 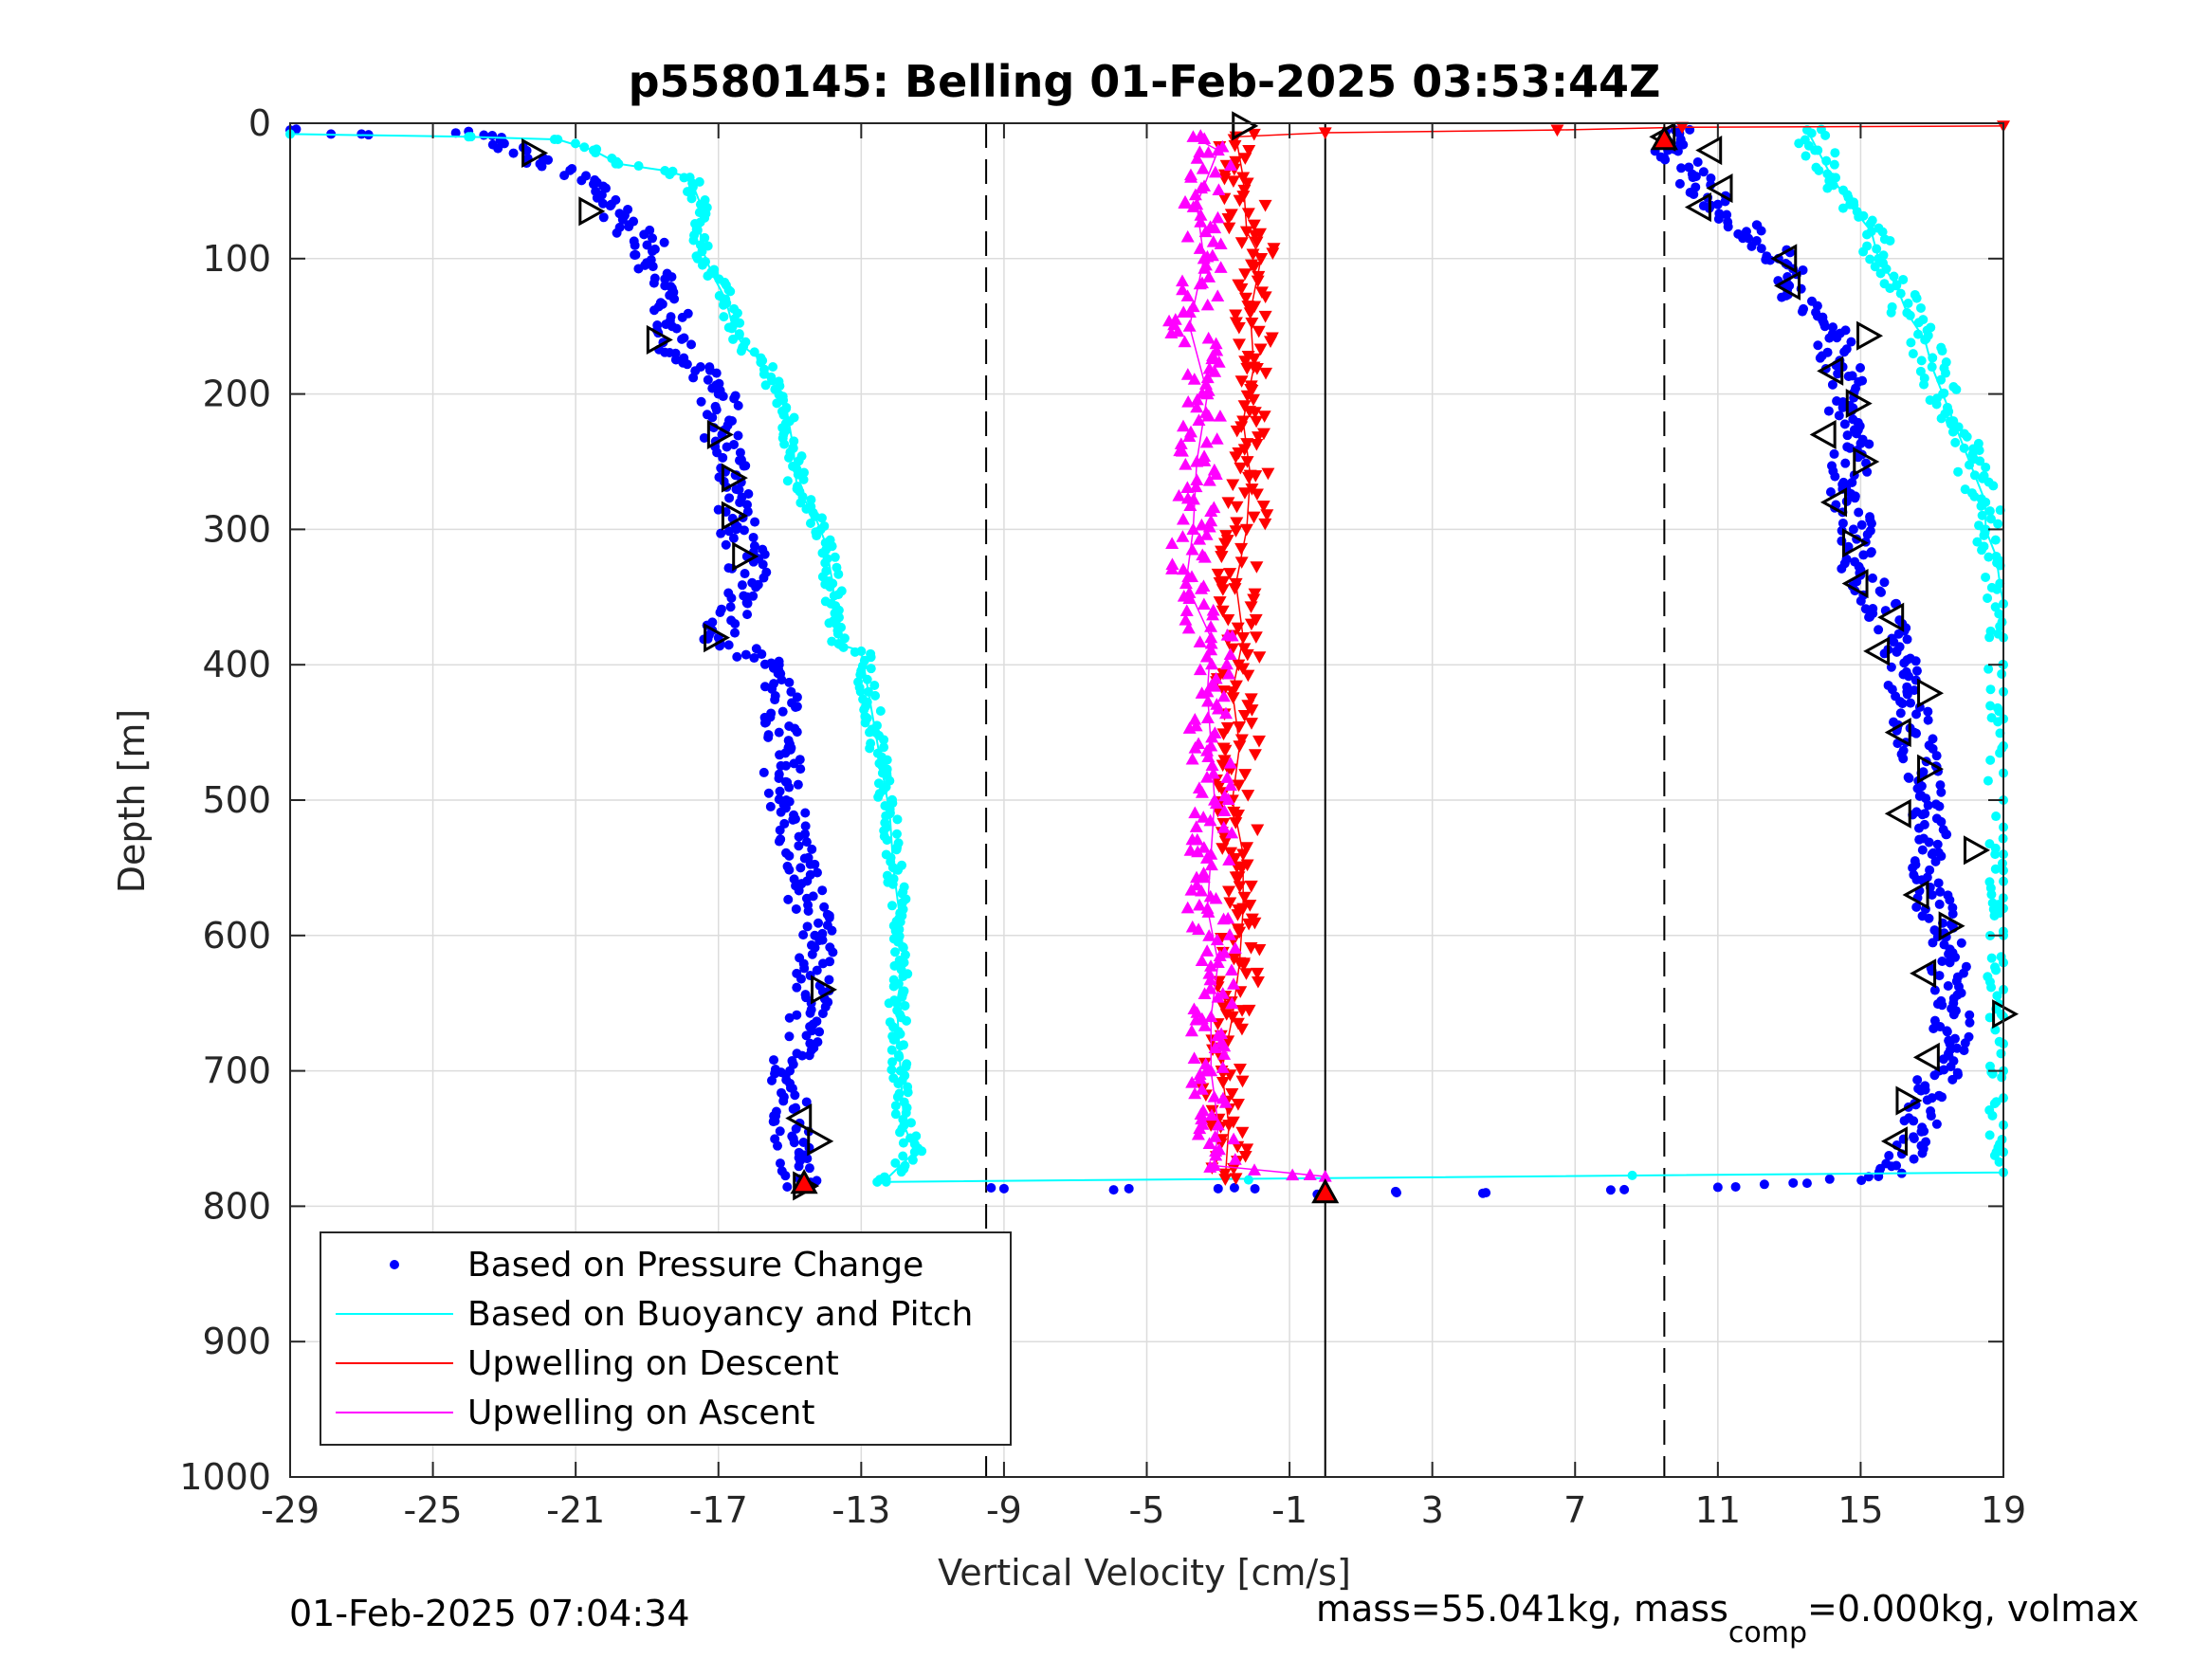 I want to click on y-tick-label: 900, so click(x=236, y=1341).